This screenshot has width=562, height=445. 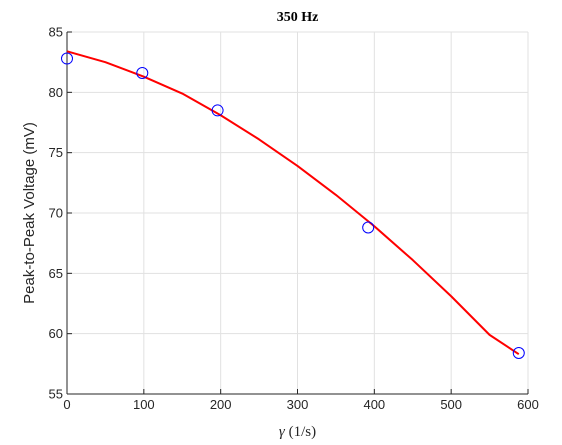 I want to click on x-tick-label: 200, so click(x=221, y=404).